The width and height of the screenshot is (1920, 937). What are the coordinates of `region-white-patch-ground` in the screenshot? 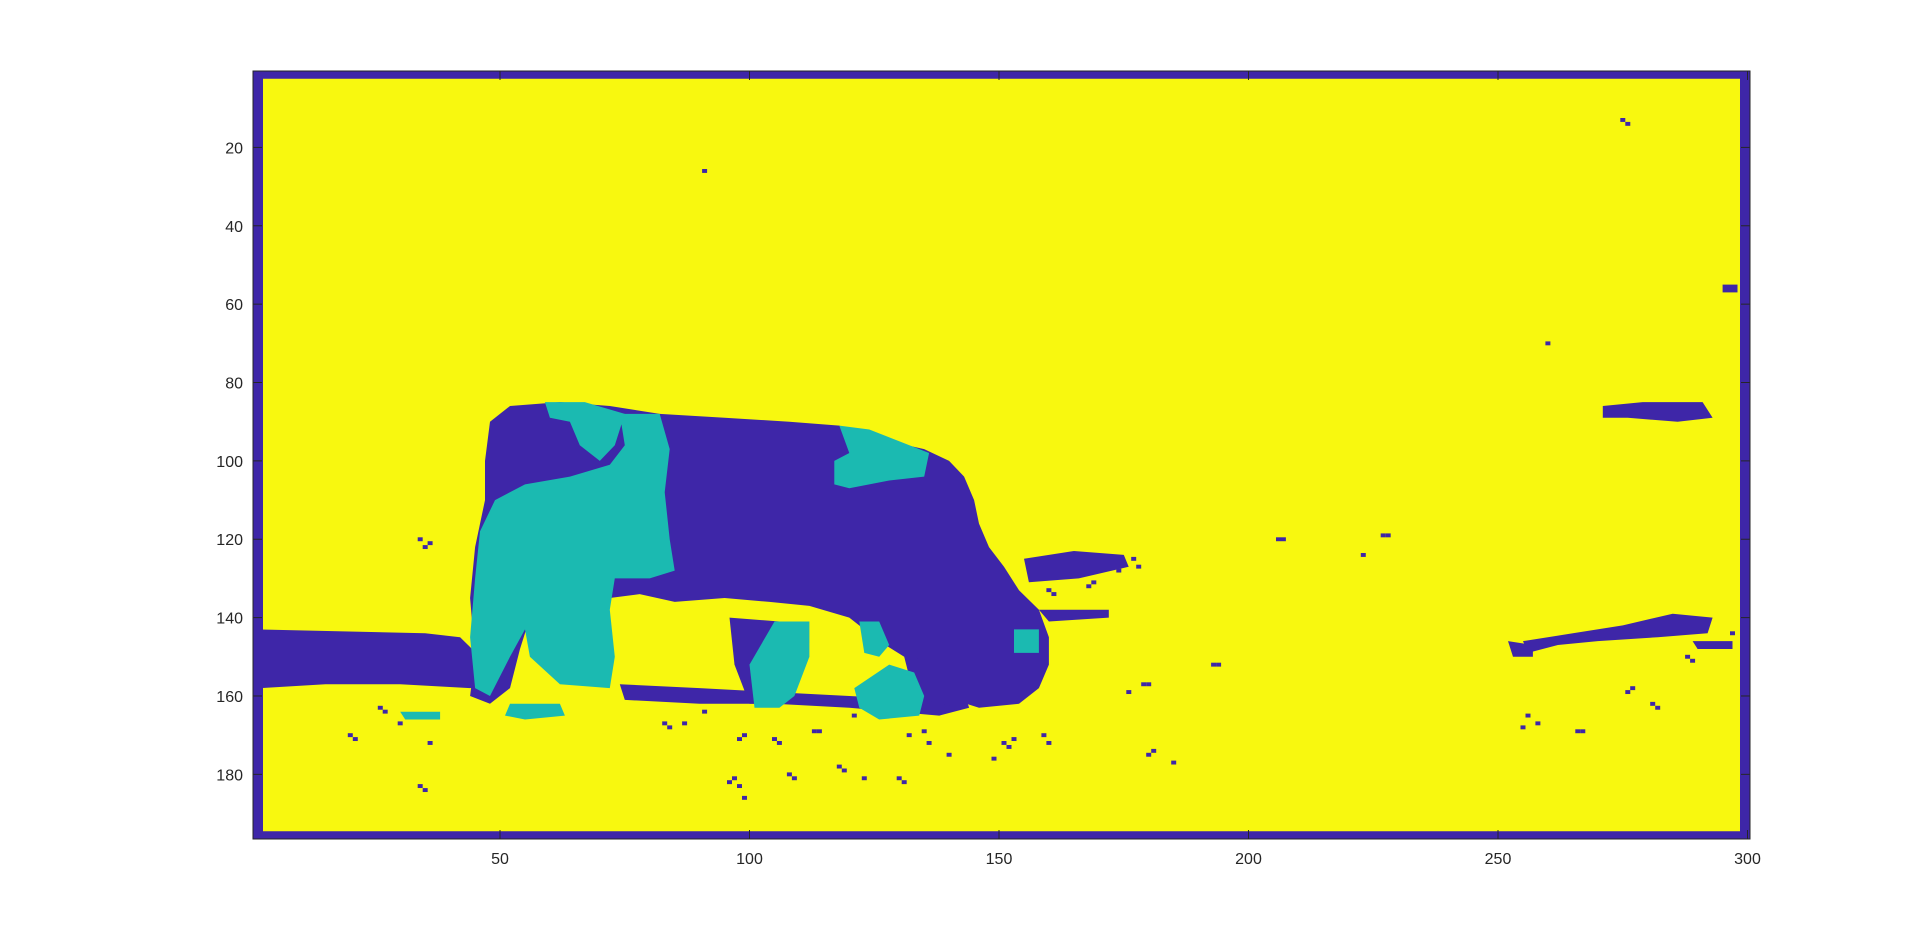 It's located at (535, 711).